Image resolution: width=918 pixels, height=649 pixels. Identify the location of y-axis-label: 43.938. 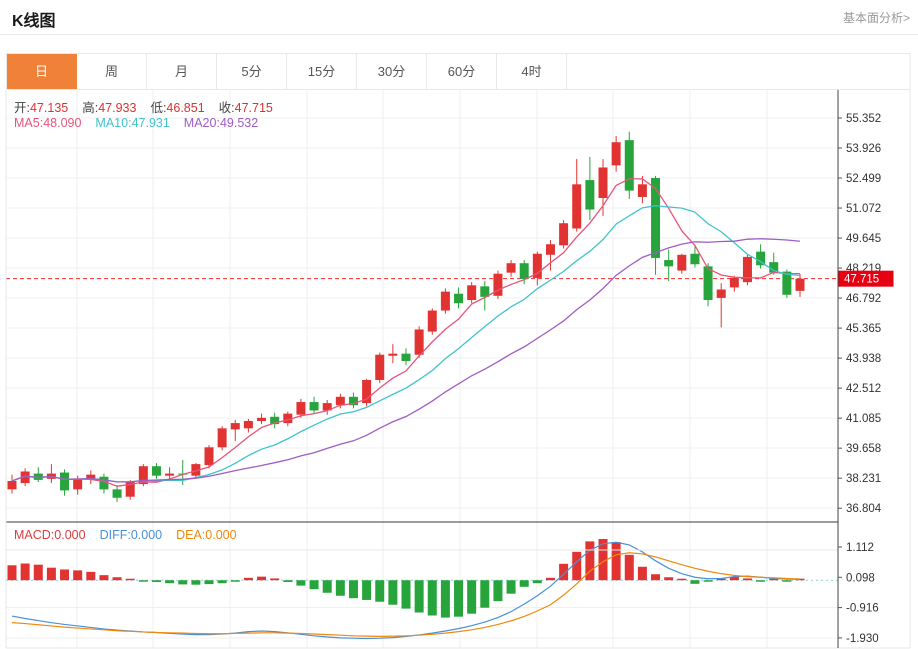
(863, 359).